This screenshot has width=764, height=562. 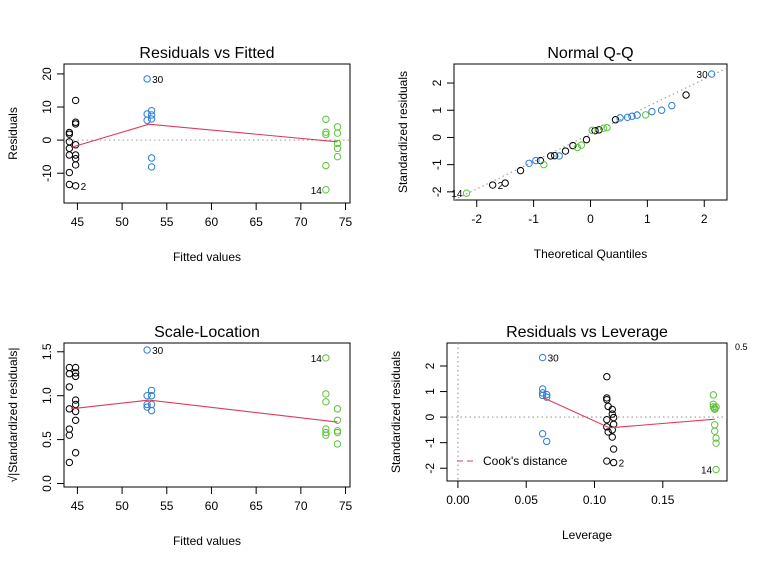 I want to click on point-label: 2, so click(x=622, y=464).